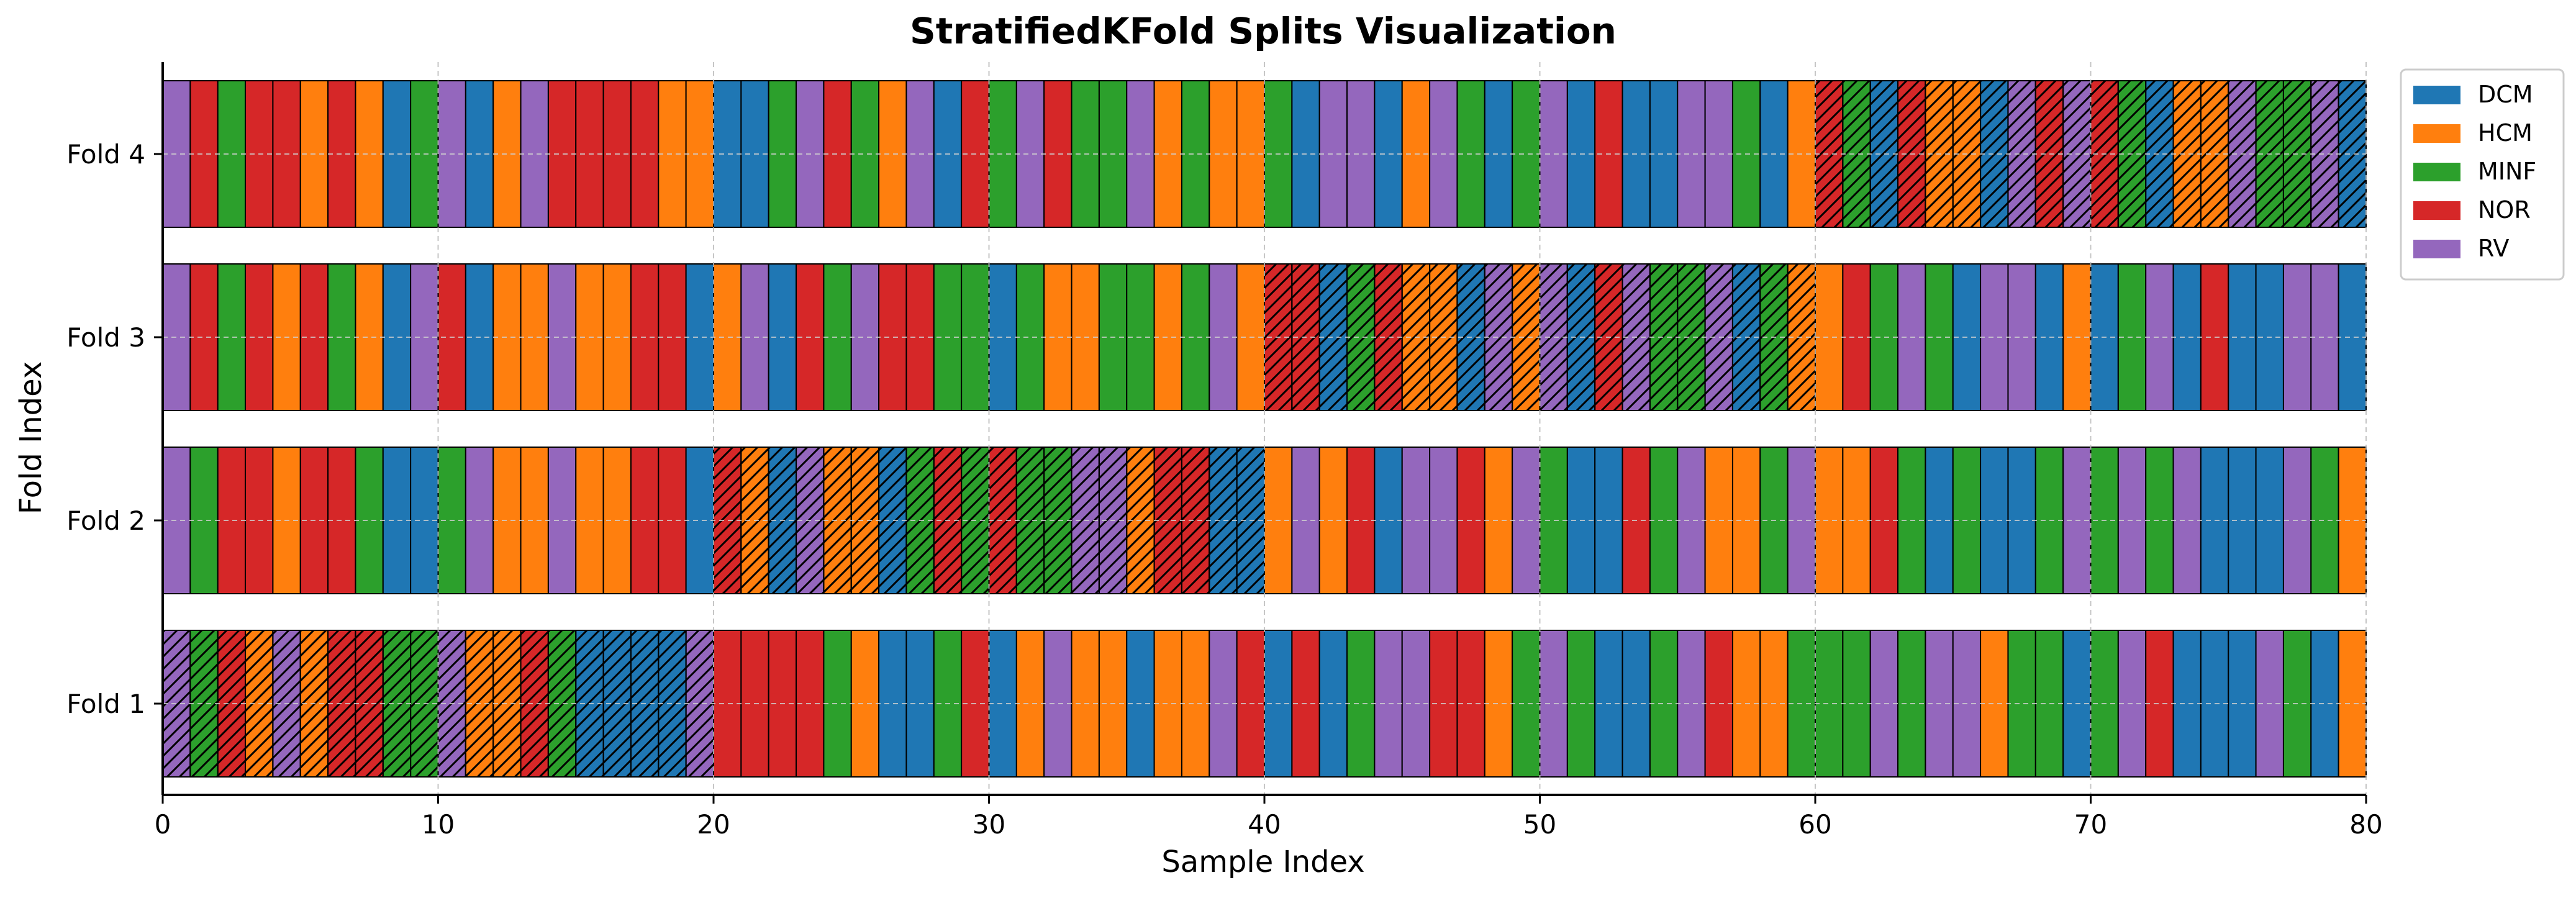 The image size is (2576, 898). What do you see at coordinates (438, 824) in the screenshot?
I see `x-tick-label: 10` at bounding box center [438, 824].